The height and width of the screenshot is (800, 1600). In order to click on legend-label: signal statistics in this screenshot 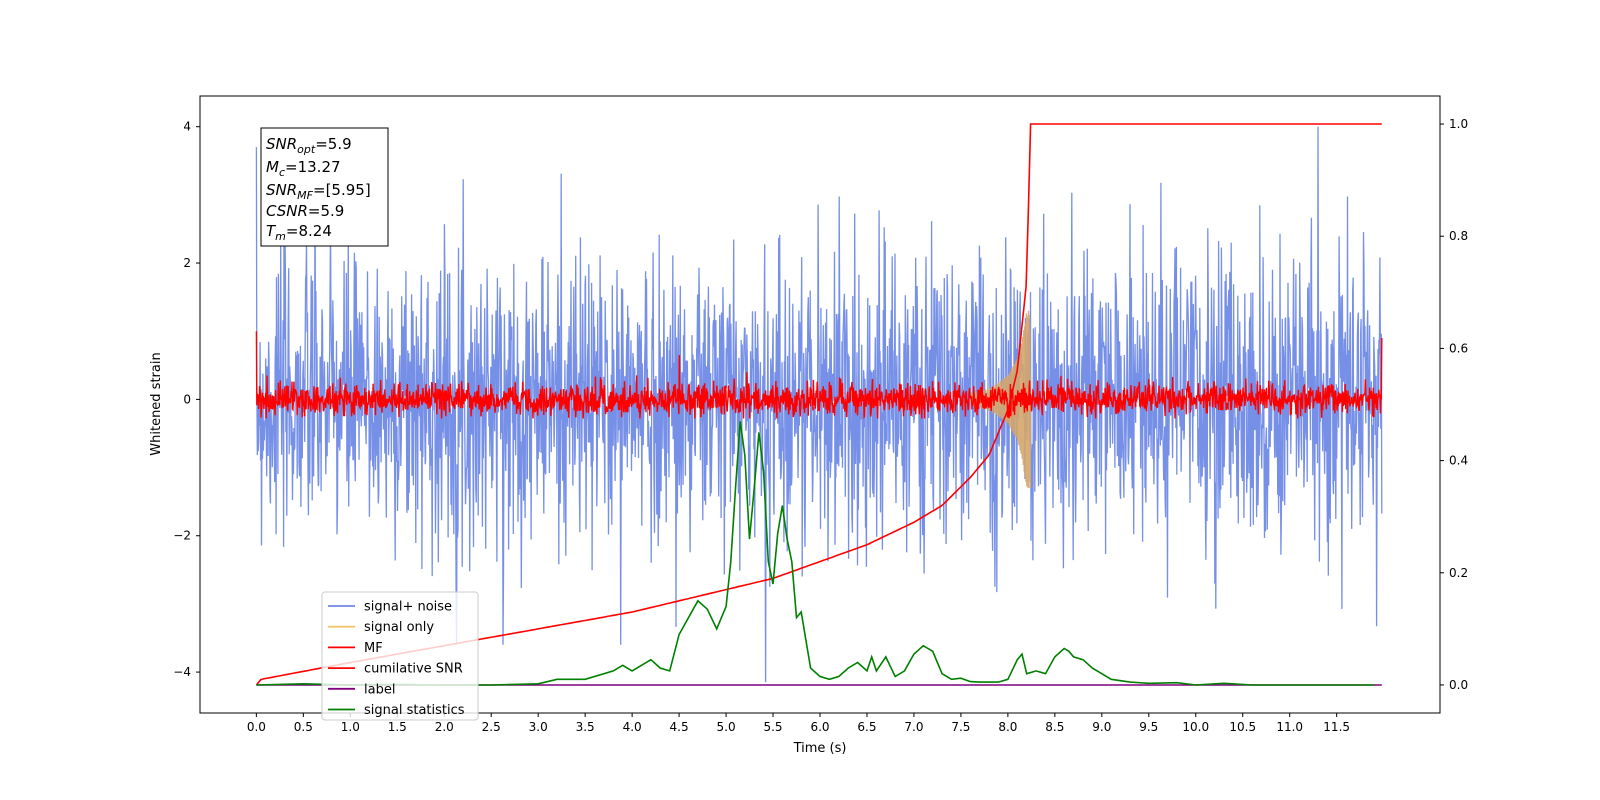, I will do `click(414, 710)`.